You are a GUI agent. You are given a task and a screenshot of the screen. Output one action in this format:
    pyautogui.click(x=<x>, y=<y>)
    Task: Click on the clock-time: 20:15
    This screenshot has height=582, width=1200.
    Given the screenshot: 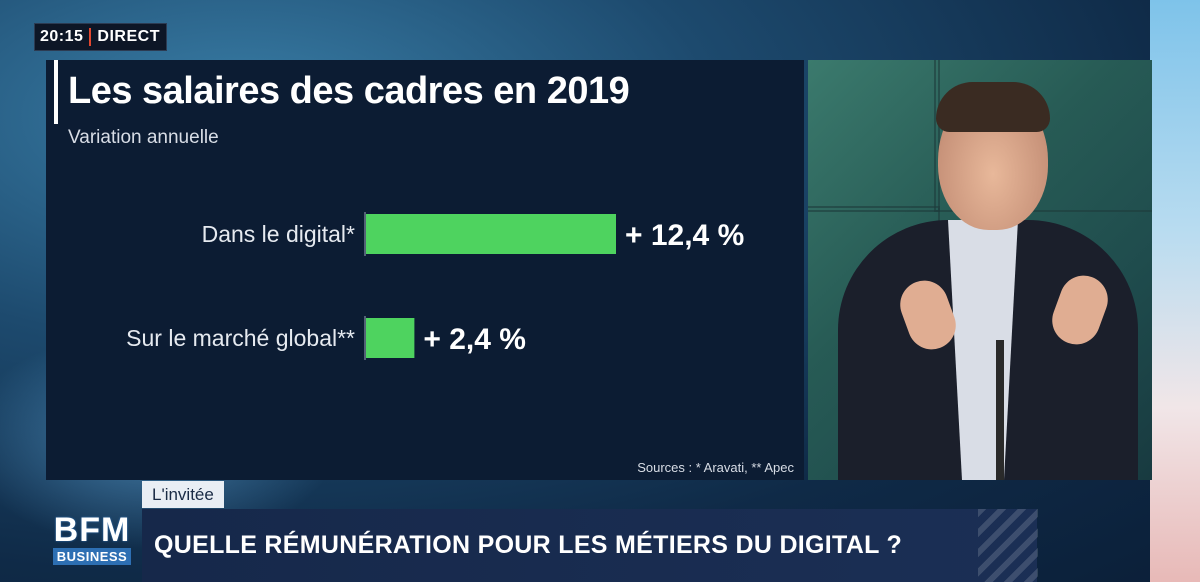 What is the action you would take?
    pyautogui.click(x=62, y=36)
    